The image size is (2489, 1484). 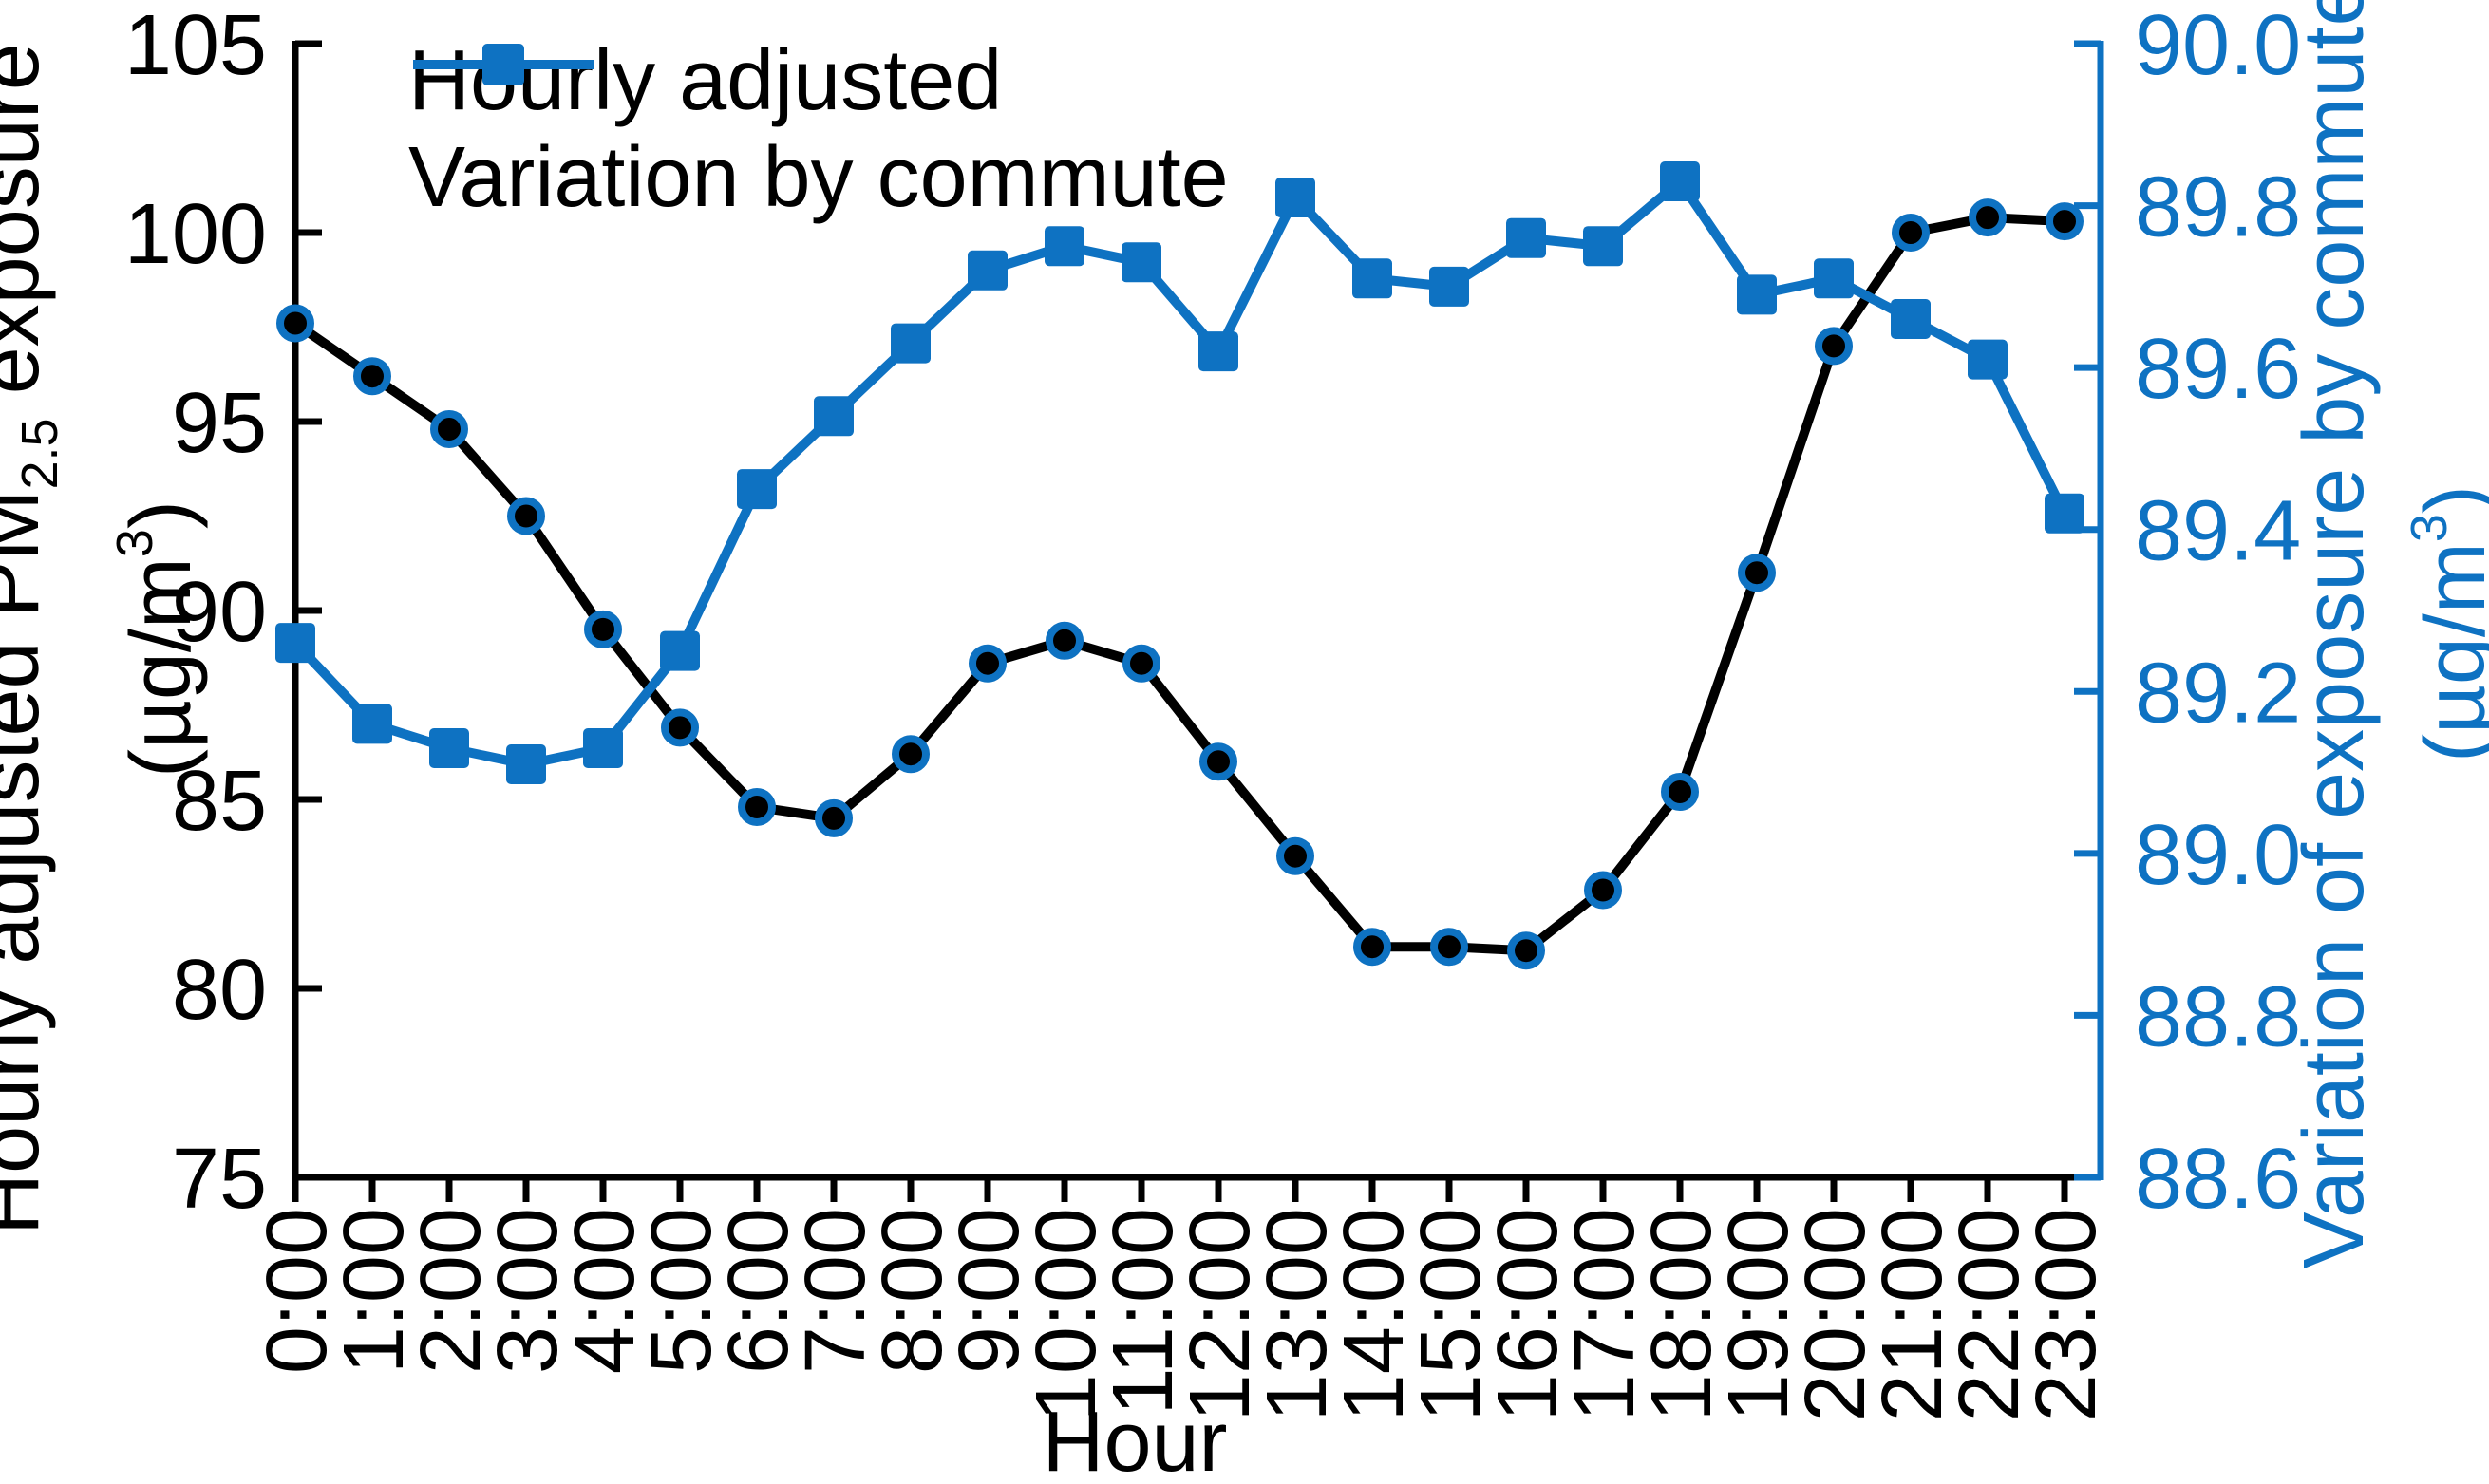 What do you see at coordinates (34, 639) in the screenshot?
I see `left-axis-title-line1: Hourly adjusted PM2.5 exposure` at bounding box center [34, 639].